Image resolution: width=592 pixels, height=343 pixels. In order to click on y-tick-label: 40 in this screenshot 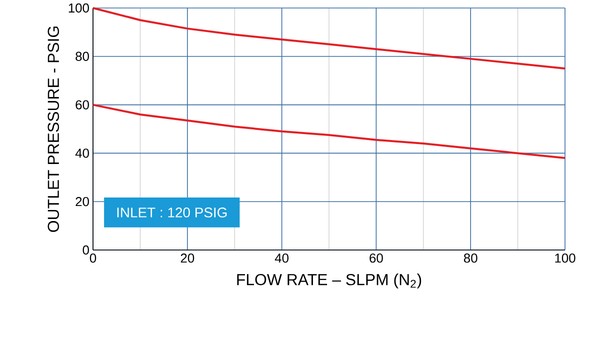, I will do `click(82, 153)`.